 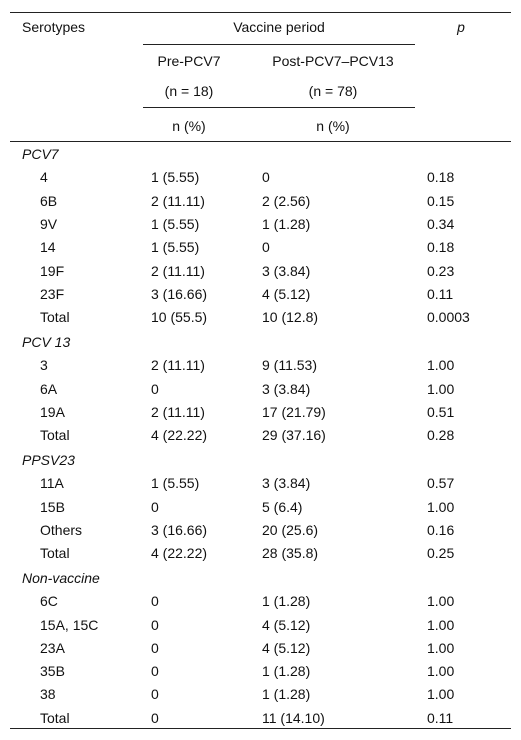 What do you see at coordinates (52, 671) in the screenshot?
I see `cell: 35B` at bounding box center [52, 671].